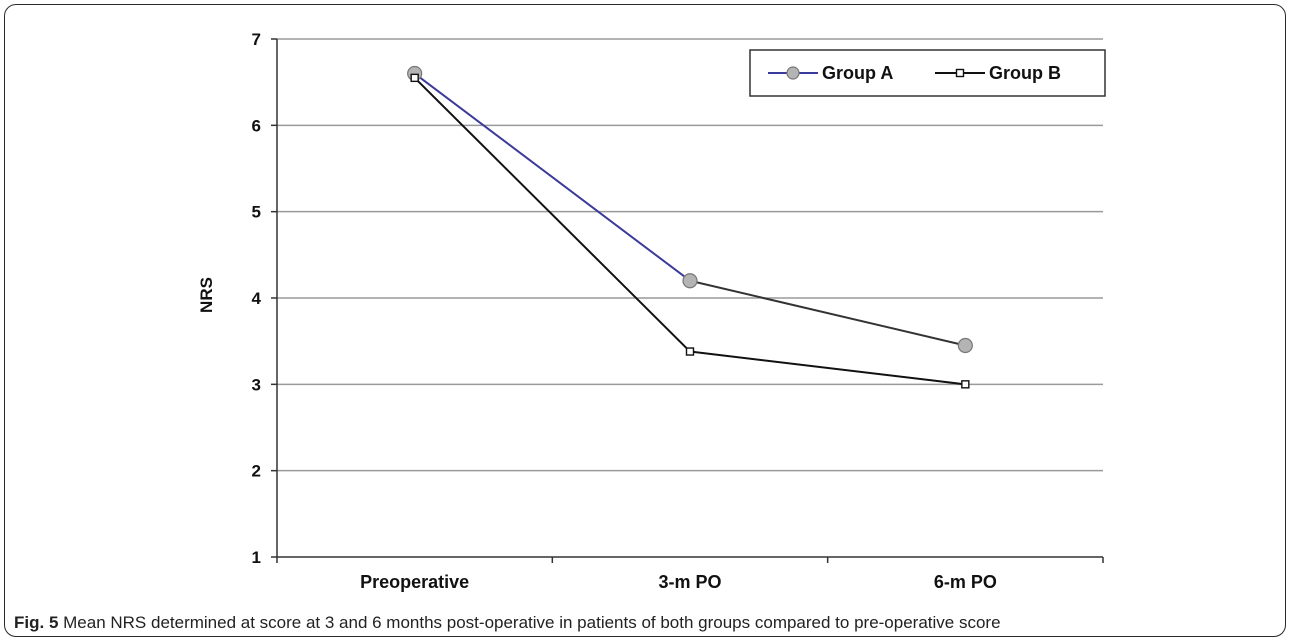 Image resolution: width=1292 pixels, height=643 pixels. I want to click on legend-label: Group A, so click(857, 73).